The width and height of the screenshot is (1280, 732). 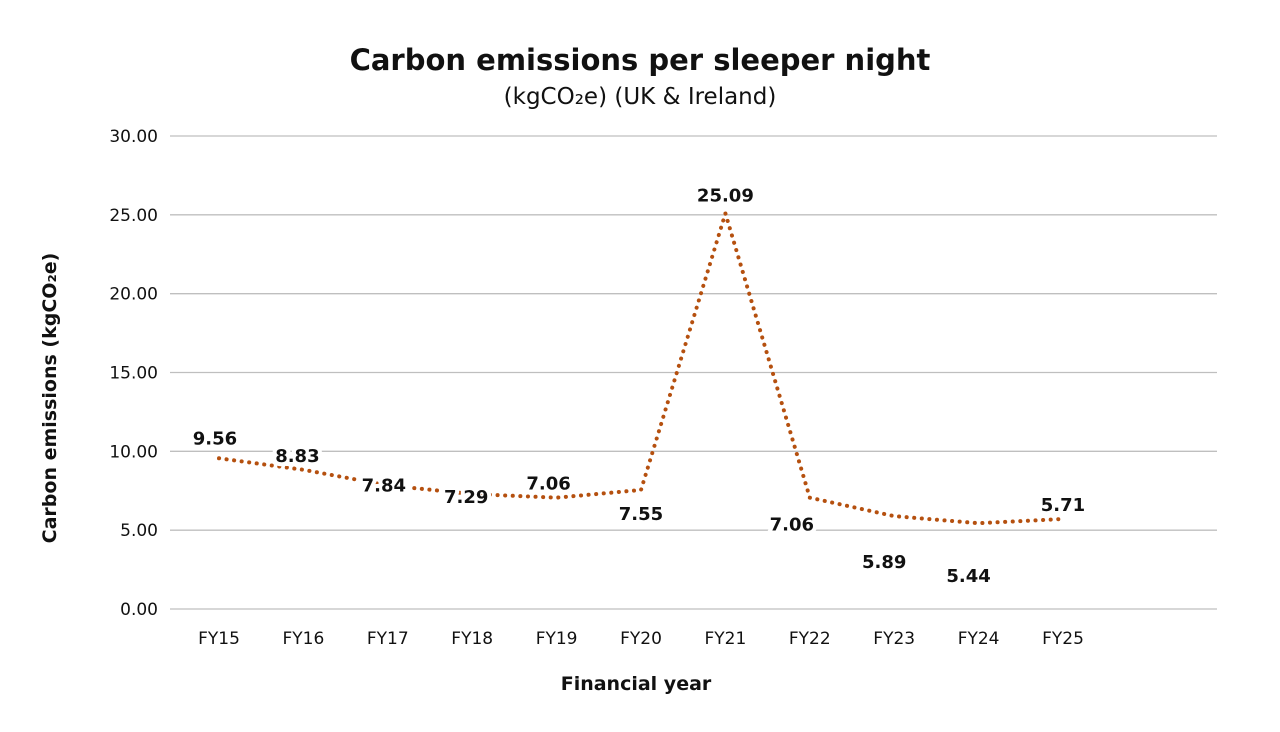 I want to click on data-label: 5.89, so click(x=884, y=562).